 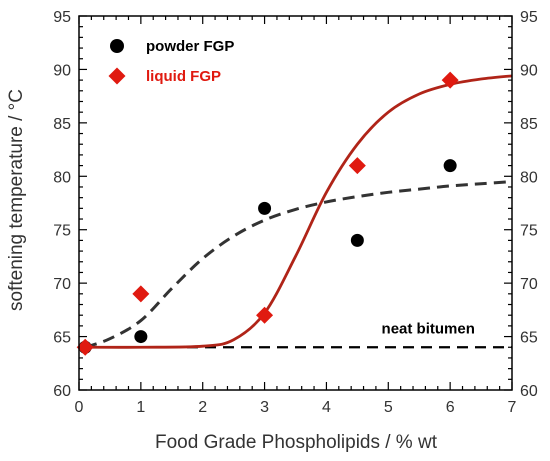 I want to click on x-tick-label: 4, so click(x=326, y=407).